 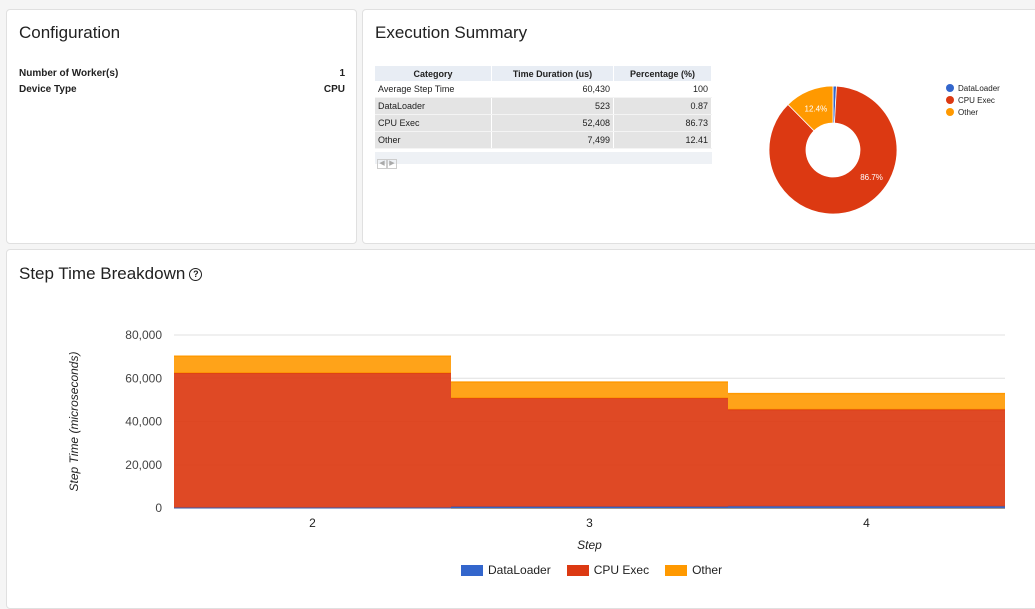 I want to click on pie-legend: DataLoader CPU Exec Other, so click(x=973, y=100).